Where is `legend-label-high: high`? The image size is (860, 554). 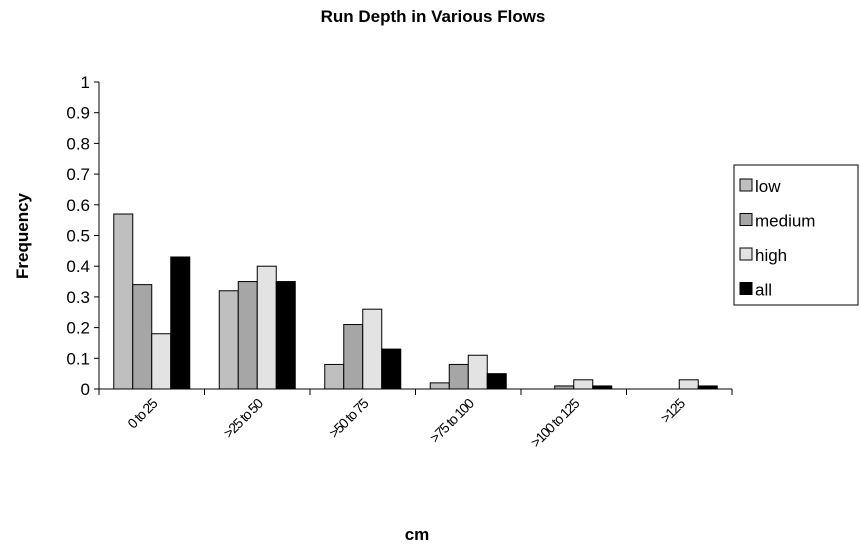
legend-label-high: high is located at coordinates (771, 255).